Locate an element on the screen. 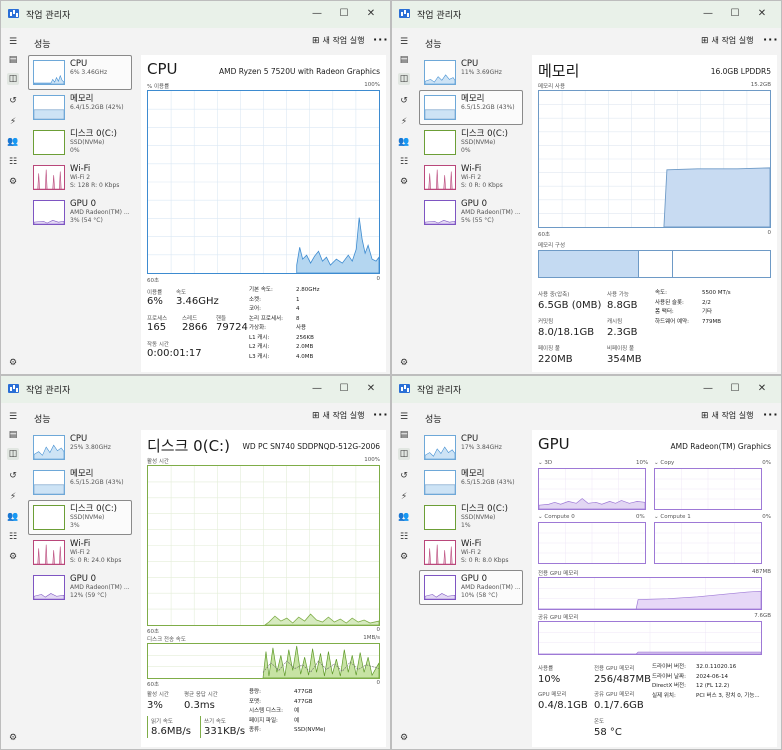 The image size is (782, 750). disk-active-time-graph is located at coordinates (263, 545).